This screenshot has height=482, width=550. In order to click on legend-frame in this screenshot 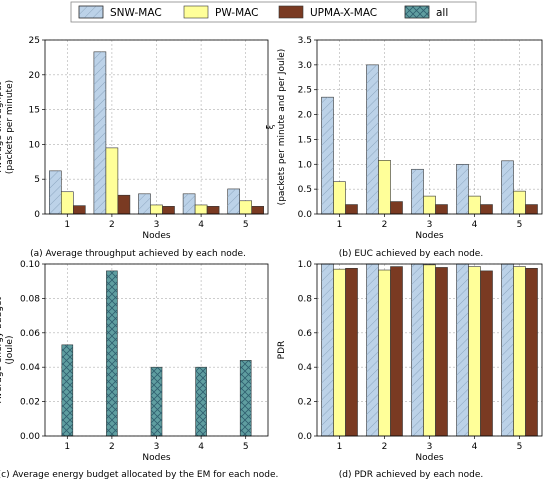, I will do `click(273, 12)`.